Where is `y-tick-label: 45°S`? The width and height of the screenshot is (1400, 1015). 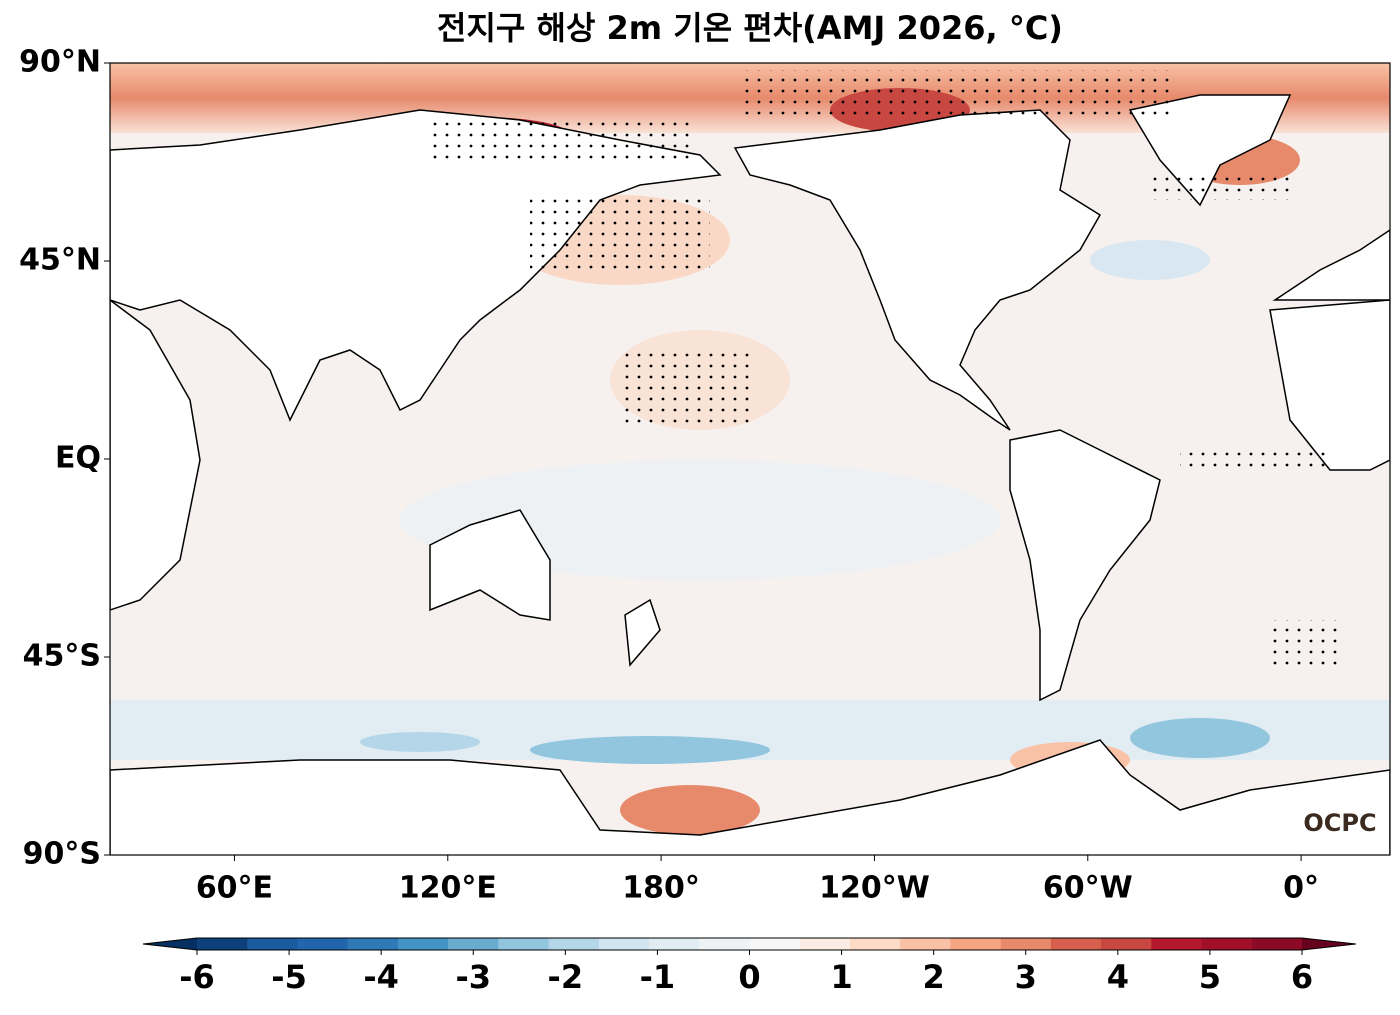 y-tick-label: 45°S is located at coordinates (62, 656).